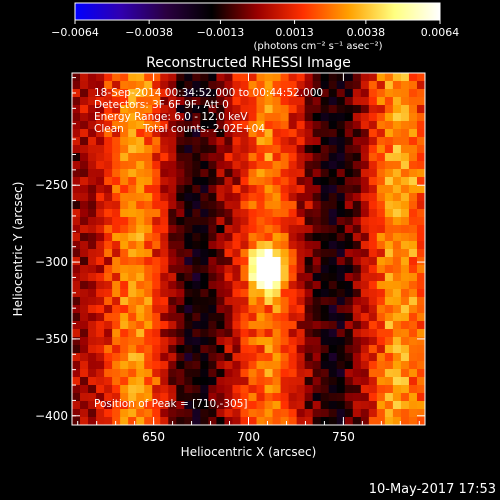 This screenshot has width=500, height=500. Describe the element at coordinates (432, 489) in the screenshot. I see `footer-timestamp: 10-May-2017 17:53` at that location.